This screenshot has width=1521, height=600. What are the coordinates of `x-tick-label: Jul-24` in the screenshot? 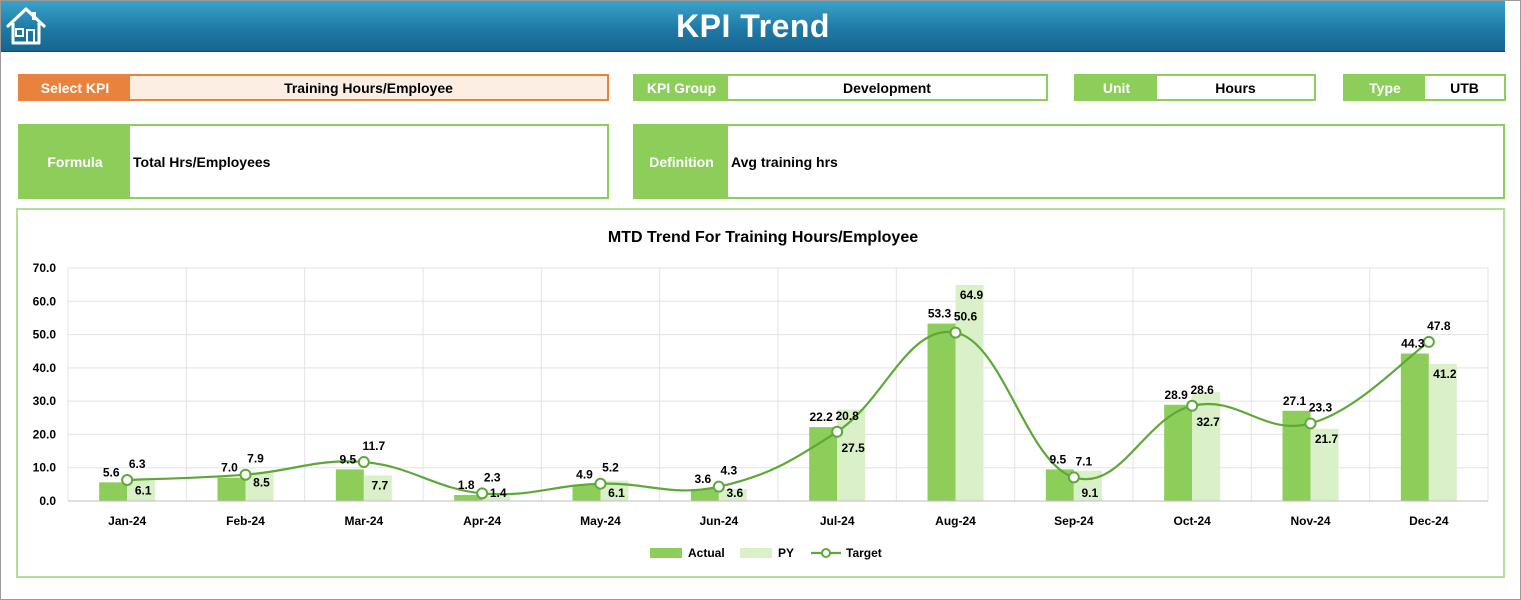 It's located at (837, 521).